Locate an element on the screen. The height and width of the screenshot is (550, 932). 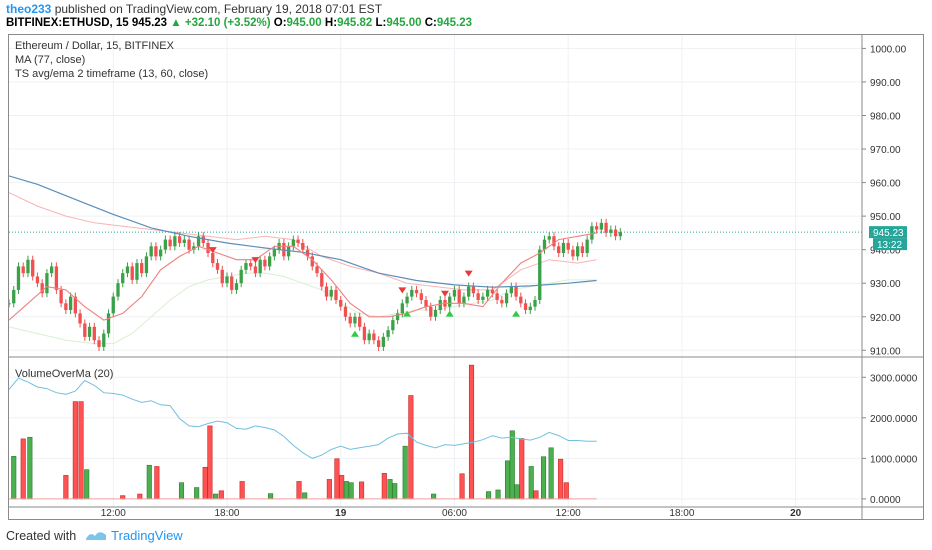
footer: Created with TradingView is located at coordinates (94, 535).